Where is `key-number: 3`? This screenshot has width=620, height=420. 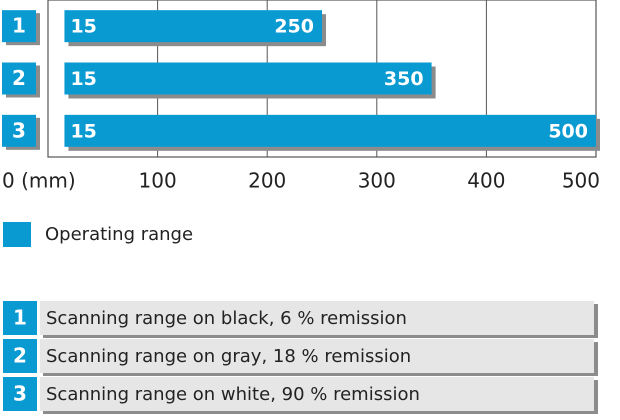
key-number: 3 is located at coordinates (20, 394).